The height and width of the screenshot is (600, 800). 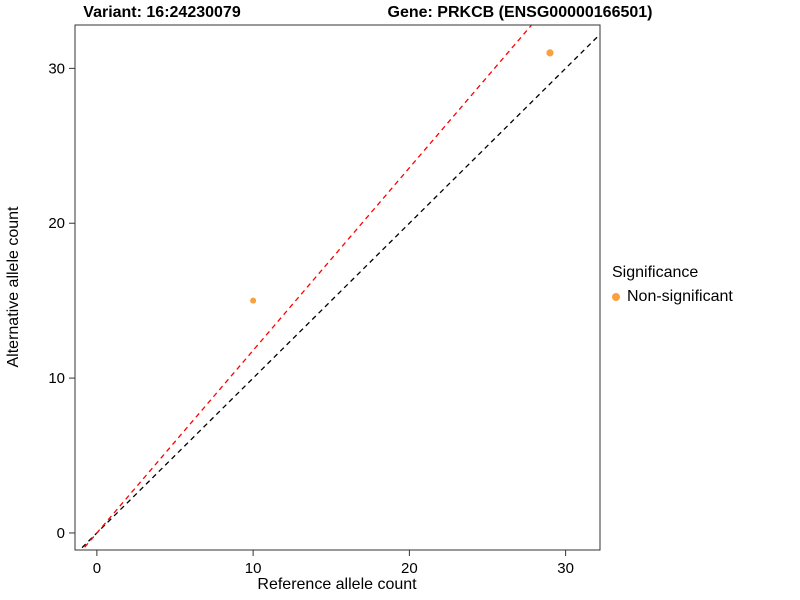 What do you see at coordinates (97, 568) in the screenshot?
I see `x-tick-label: 0` at bounding box center [97, 568].